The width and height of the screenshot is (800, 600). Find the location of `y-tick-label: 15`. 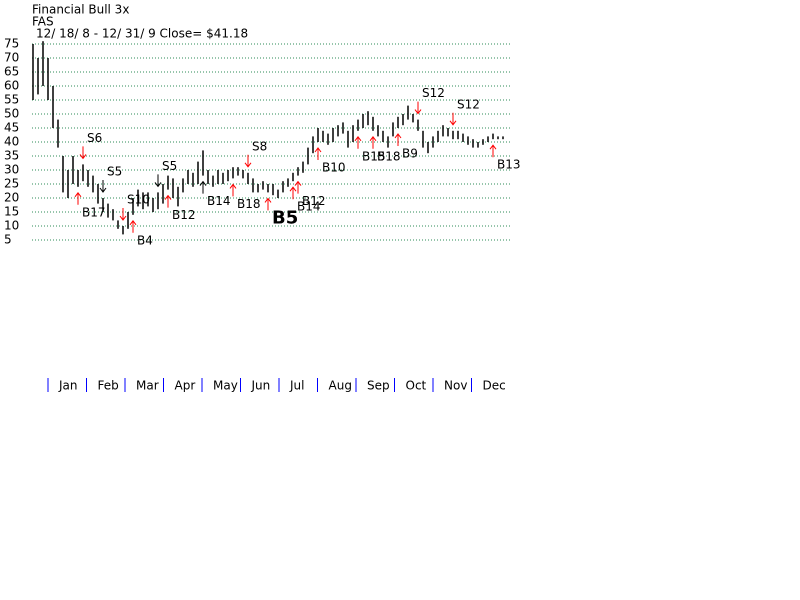

y-tick-label: 15 is located at coordinates (11, 212).